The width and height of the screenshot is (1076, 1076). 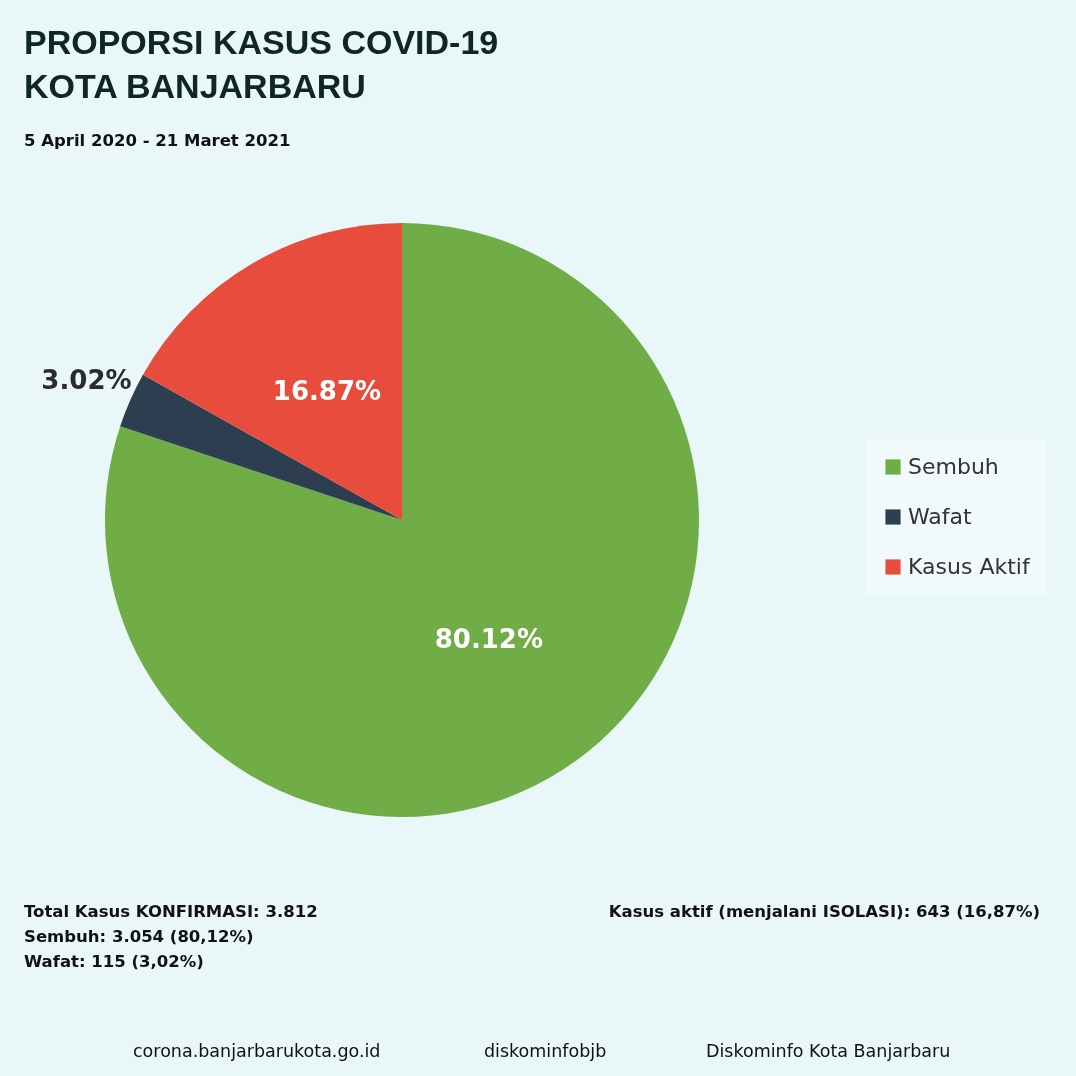 I want to click on data-label: 80.12%, so click(x=489, y=639).